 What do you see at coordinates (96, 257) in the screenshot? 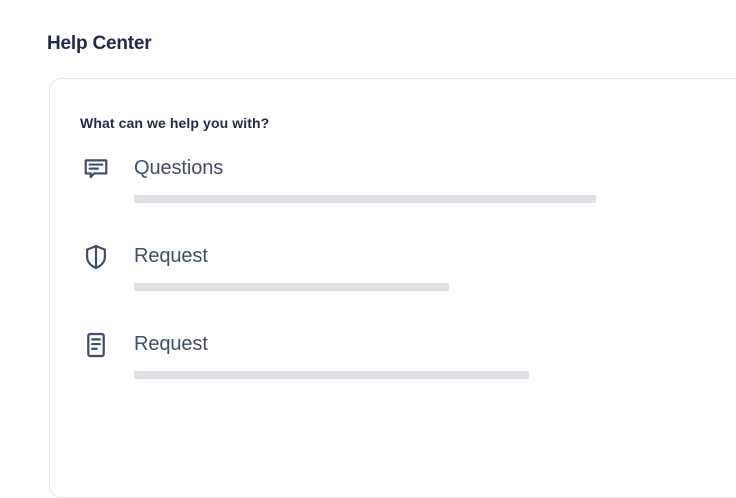
I see `shield-icon` at bounding box center [96, 257].